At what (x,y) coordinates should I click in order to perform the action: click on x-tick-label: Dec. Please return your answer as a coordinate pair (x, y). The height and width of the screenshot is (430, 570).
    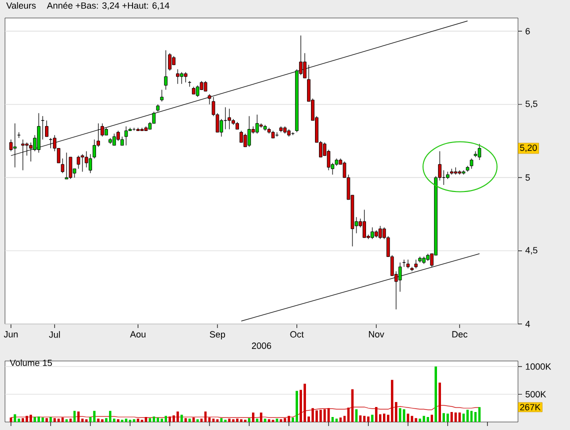
    Looking at the image, I should click on (460, 334).